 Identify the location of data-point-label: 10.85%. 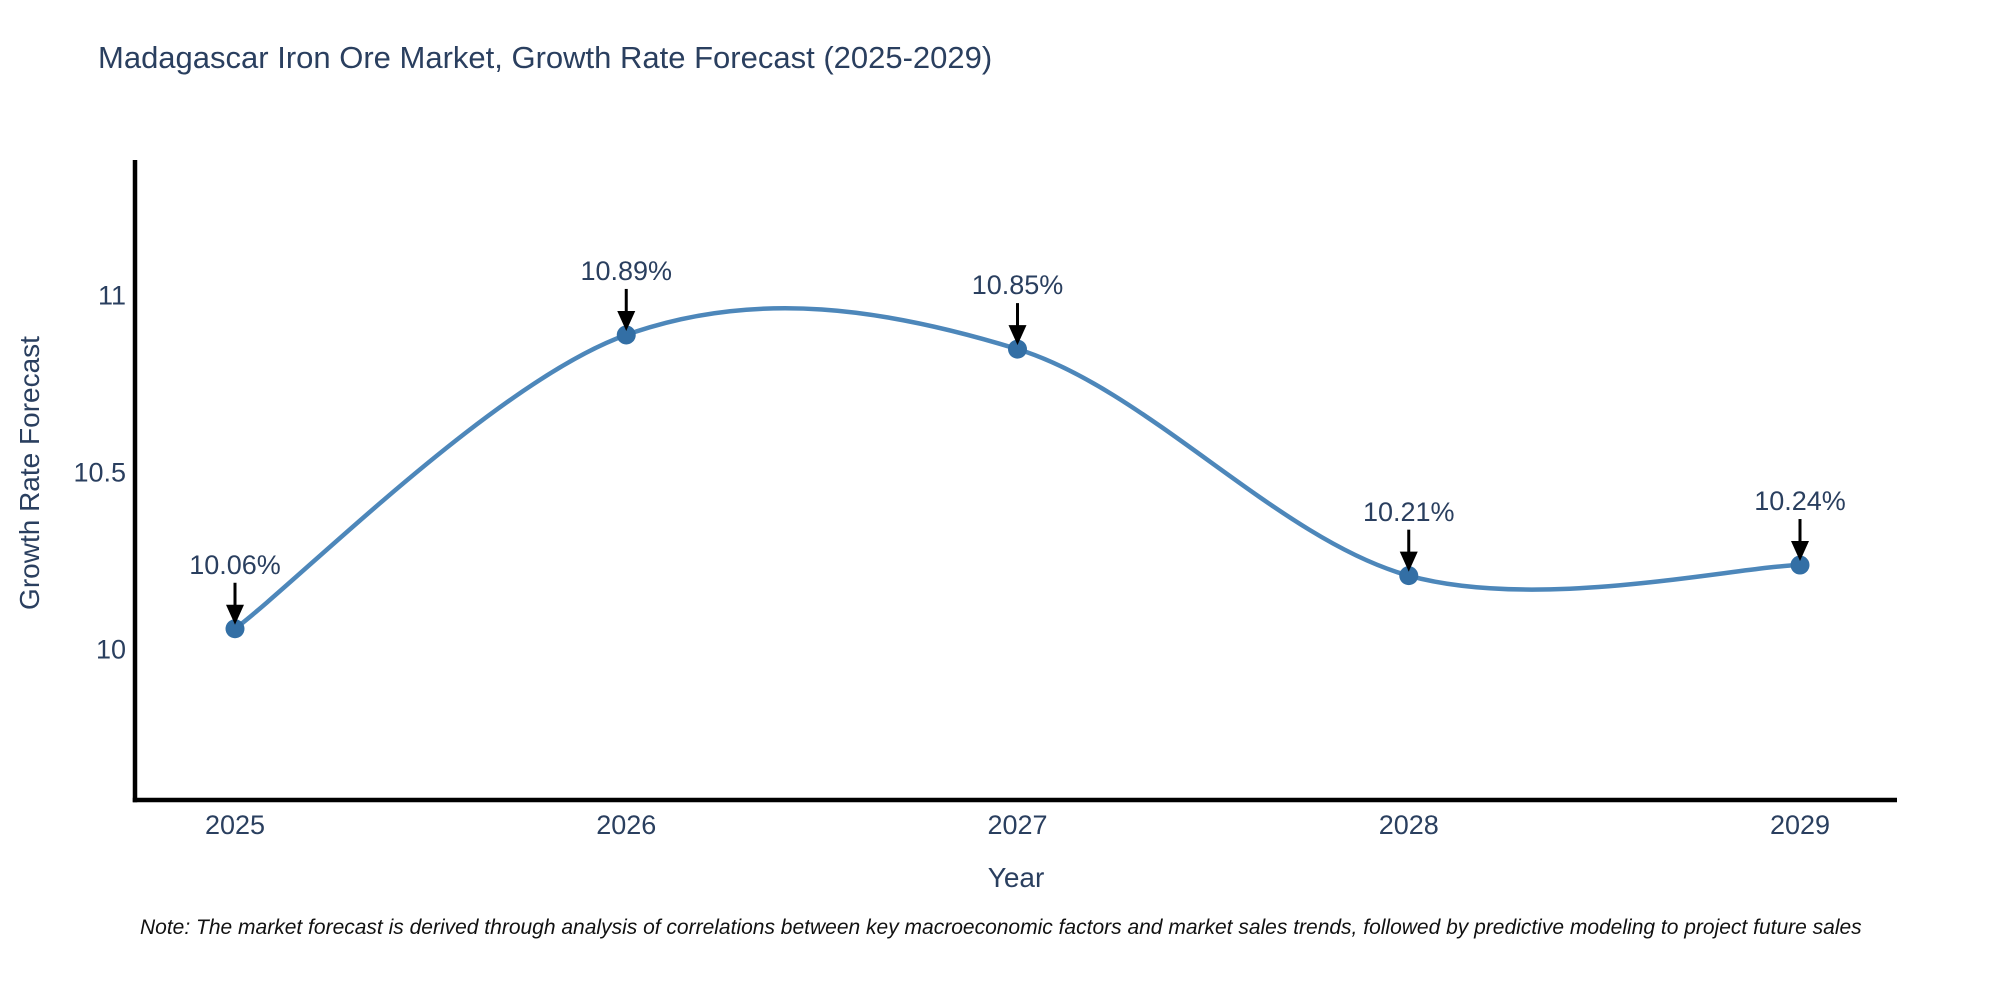
(1017, 285).